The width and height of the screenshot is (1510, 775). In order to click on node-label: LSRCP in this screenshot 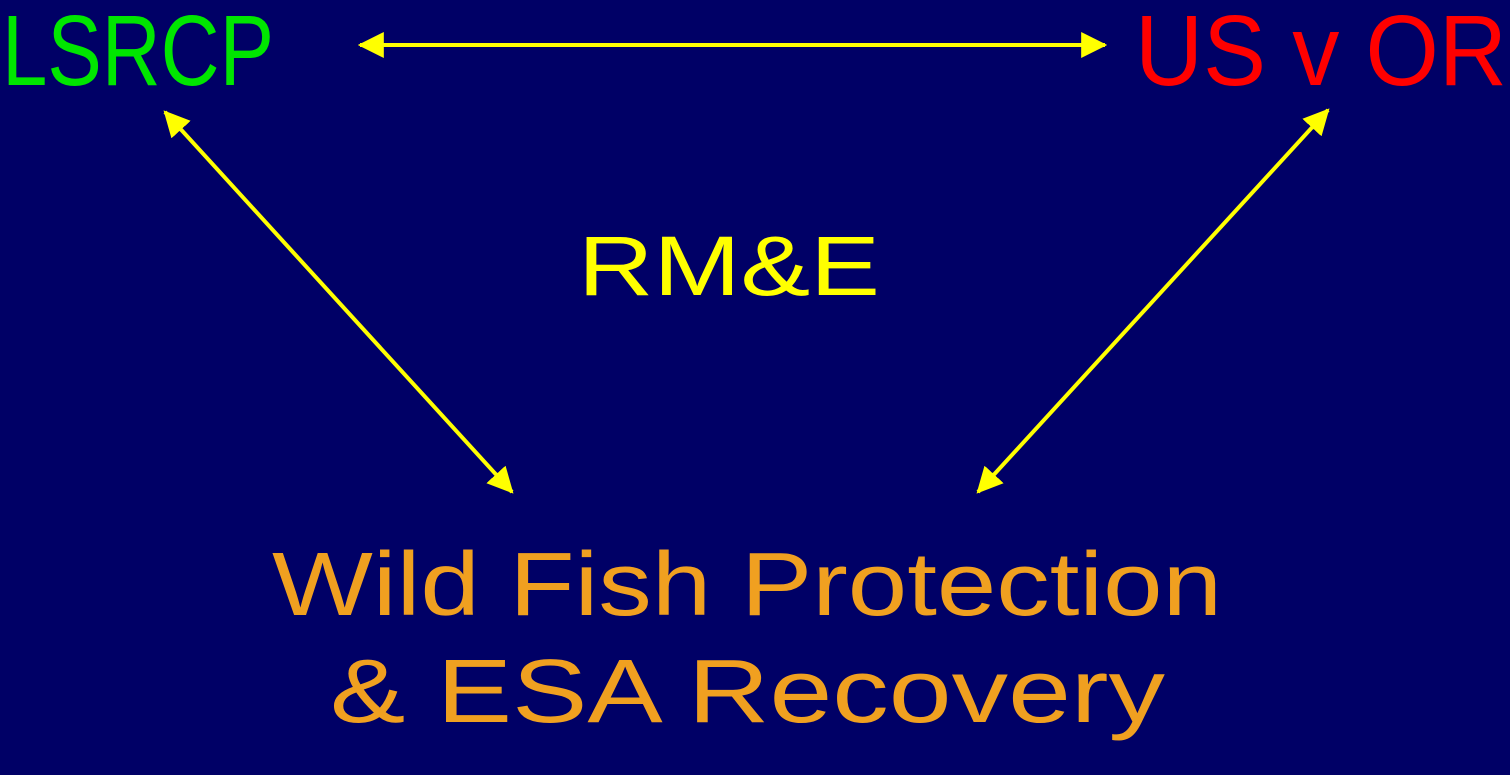, I will do `click(138, 53)`.